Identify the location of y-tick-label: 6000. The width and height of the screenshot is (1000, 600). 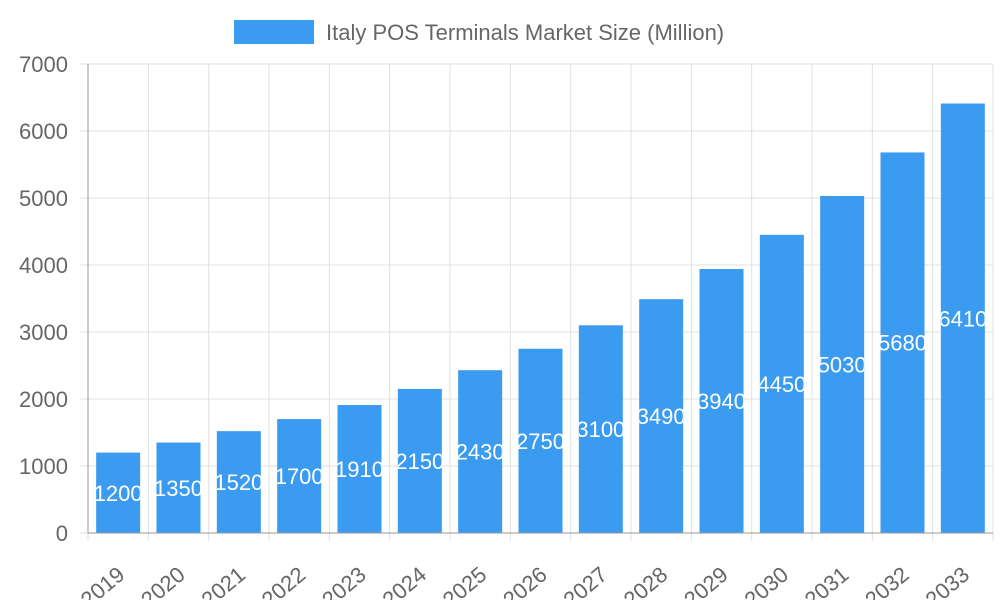
(43, 131).